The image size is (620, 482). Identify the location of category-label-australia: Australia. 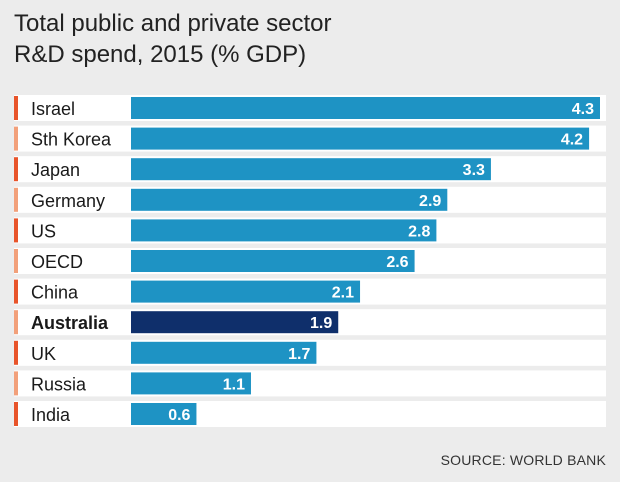
(70, 323).